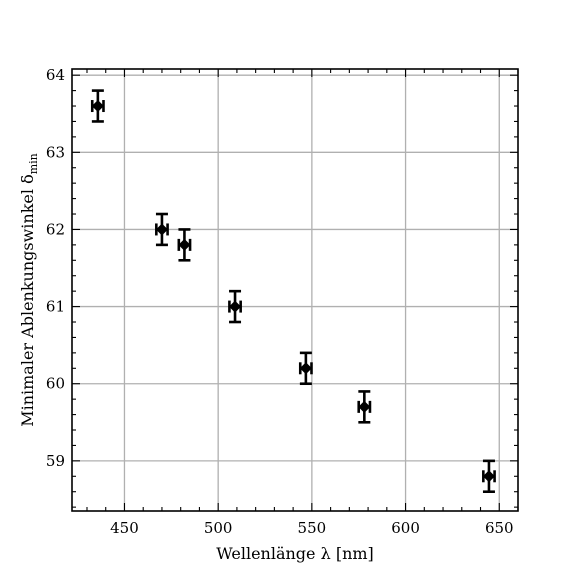  I want to click on y-tick-label: 63, so click(55, 152).